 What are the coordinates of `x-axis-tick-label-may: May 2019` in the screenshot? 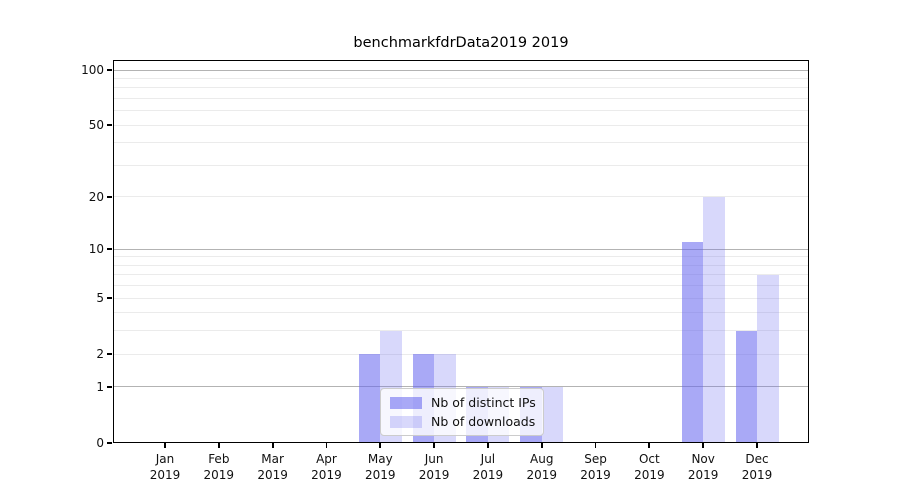 It's located at (380, 467).